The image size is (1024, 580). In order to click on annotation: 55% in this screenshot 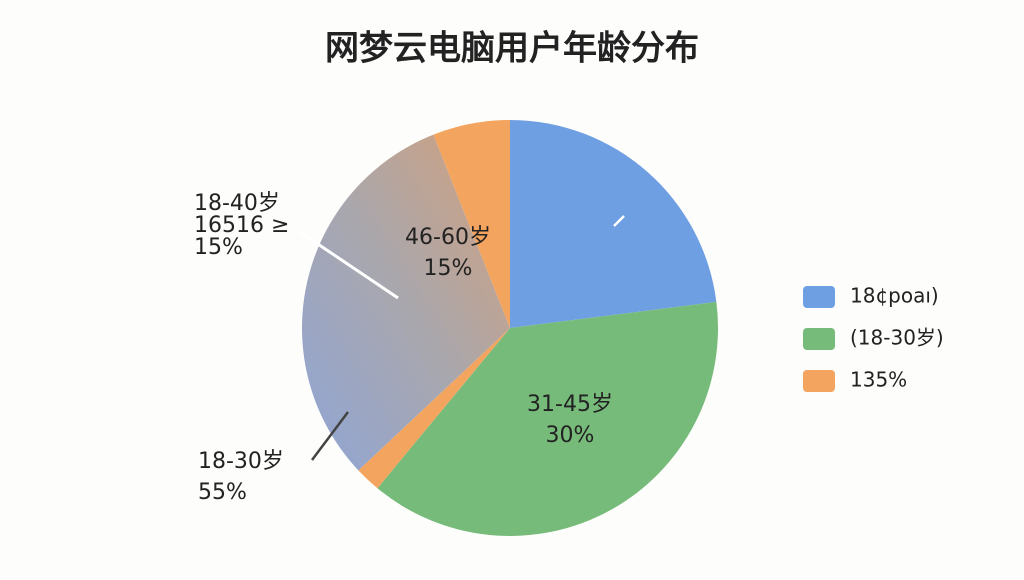, I will do `click(222, 492)`.